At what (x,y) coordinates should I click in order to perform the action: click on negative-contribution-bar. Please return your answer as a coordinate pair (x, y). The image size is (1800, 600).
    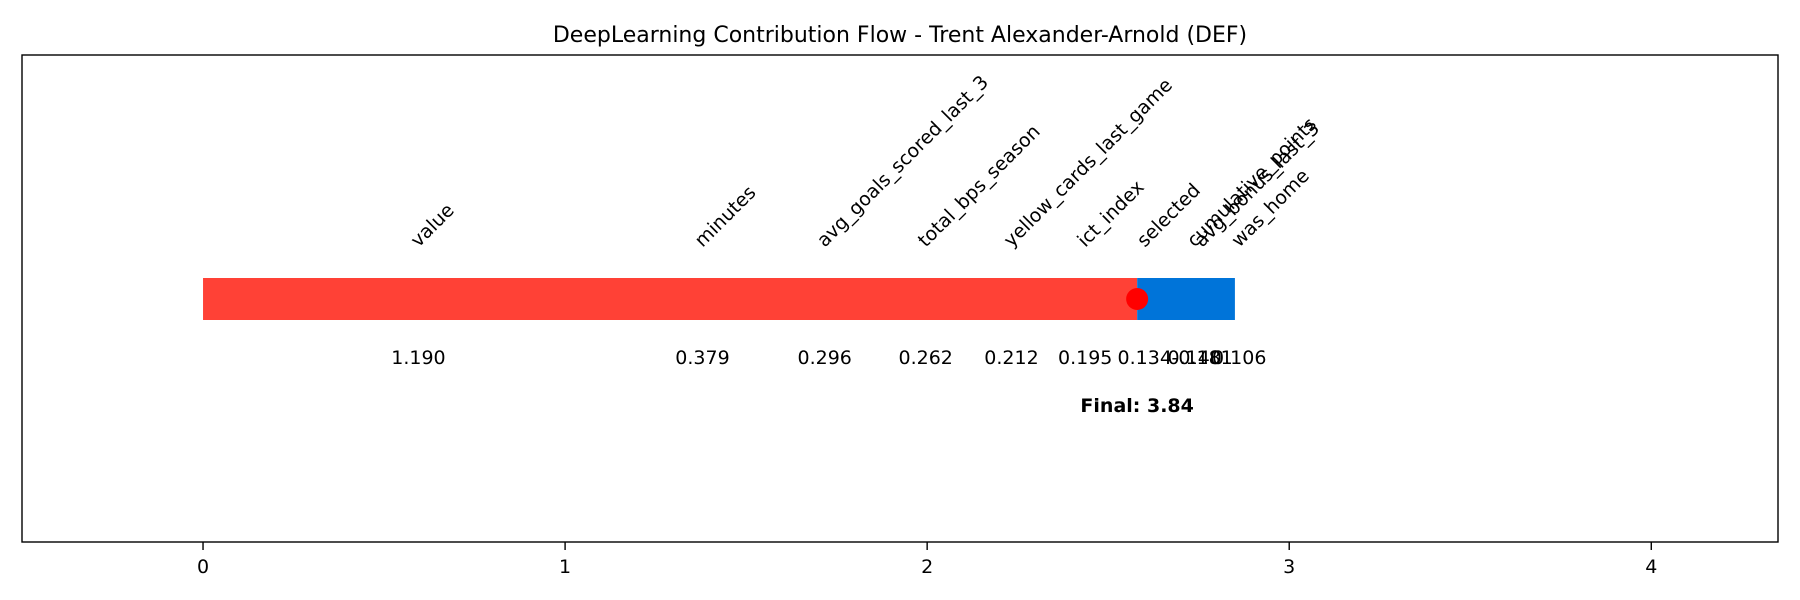
    Looking at the image, I should click on (1186, 299).